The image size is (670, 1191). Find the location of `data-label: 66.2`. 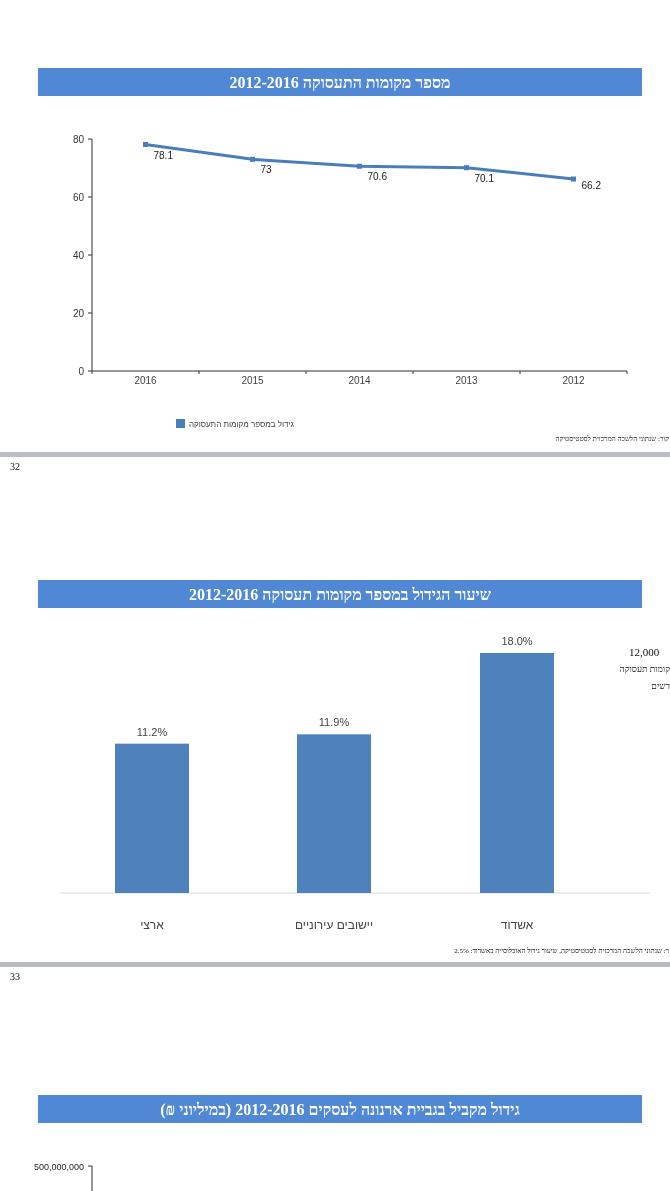

data-label: 66.2 is located at coordinates (591, 186).